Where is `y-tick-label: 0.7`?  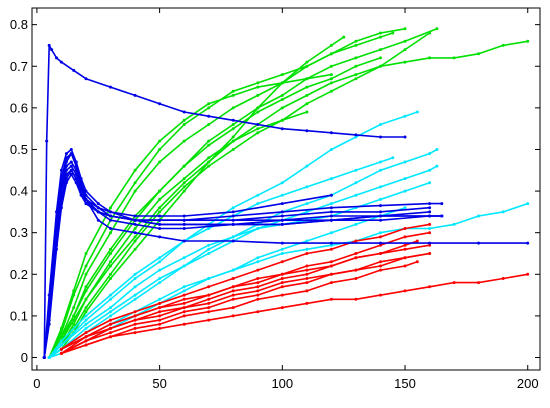
y-tick-label: 0.7 is located at coordinates (19, 66).